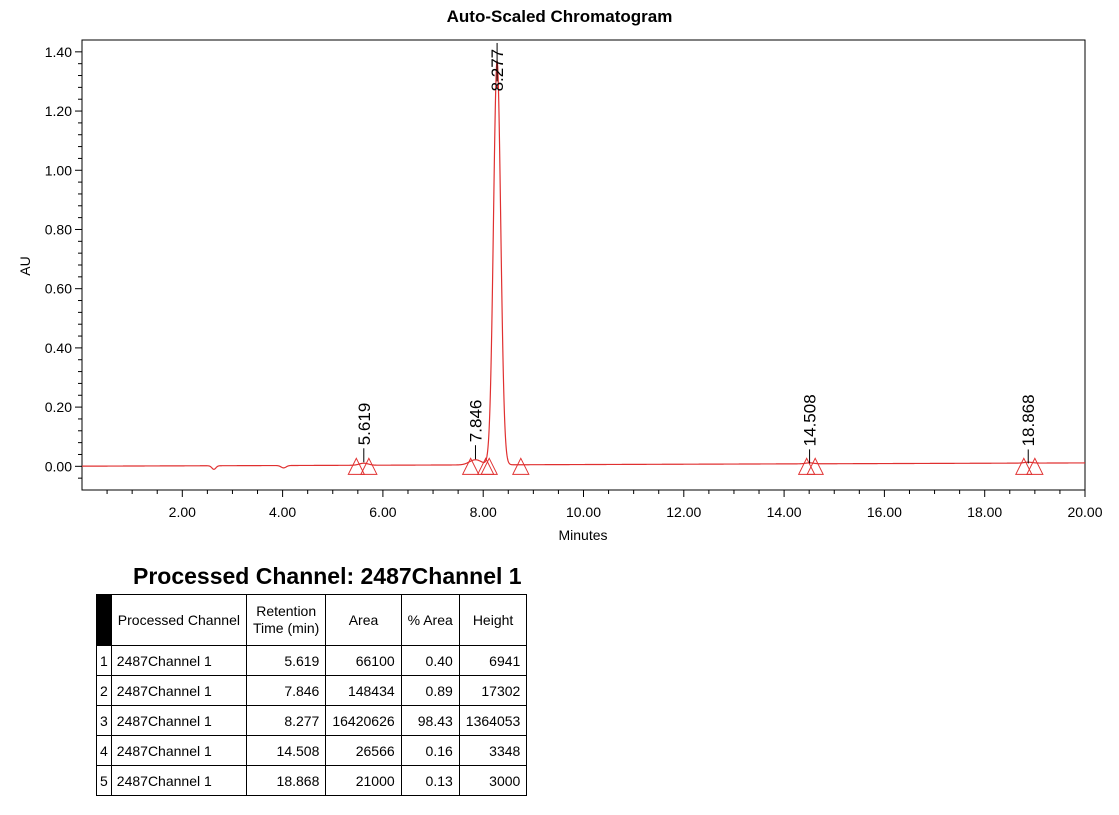 This screenshot has height=815, width=1119. I want to click on header-processed-channel: Processed Channel, so click(178, 620).